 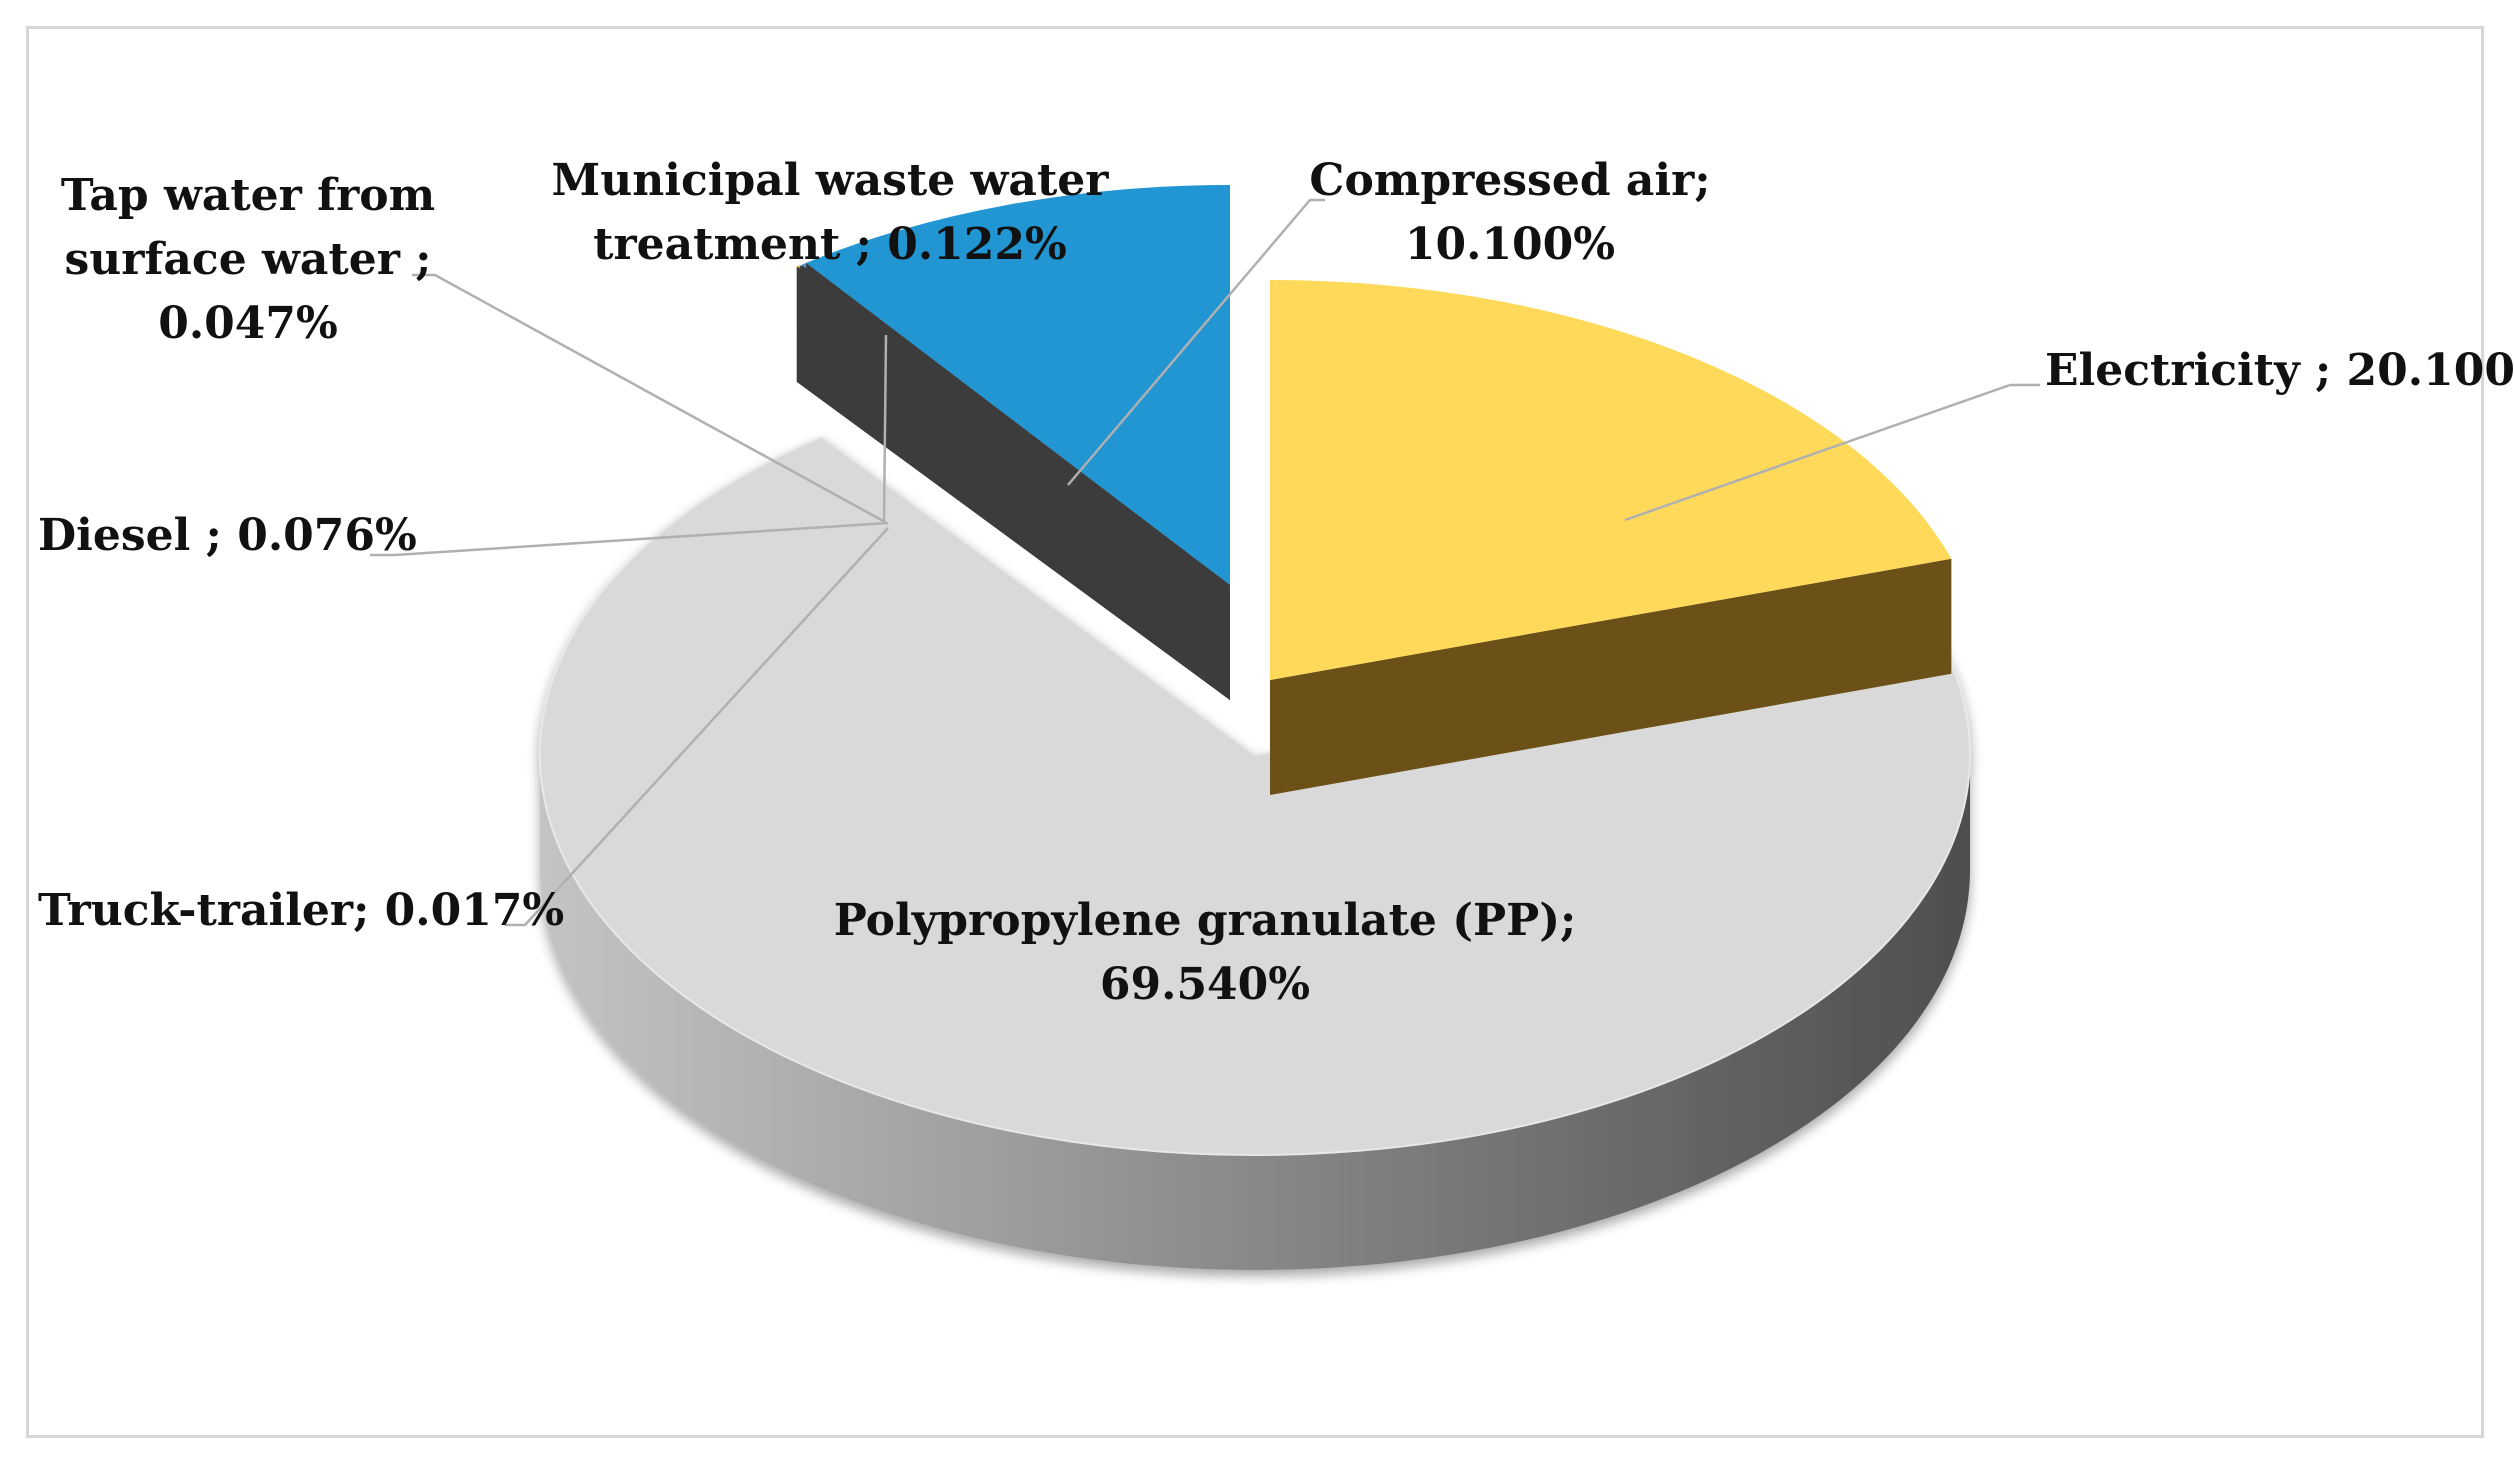 I want to click on data-label-4: Tap water from surface water ; 0.047%, so click(x=248, y=259).